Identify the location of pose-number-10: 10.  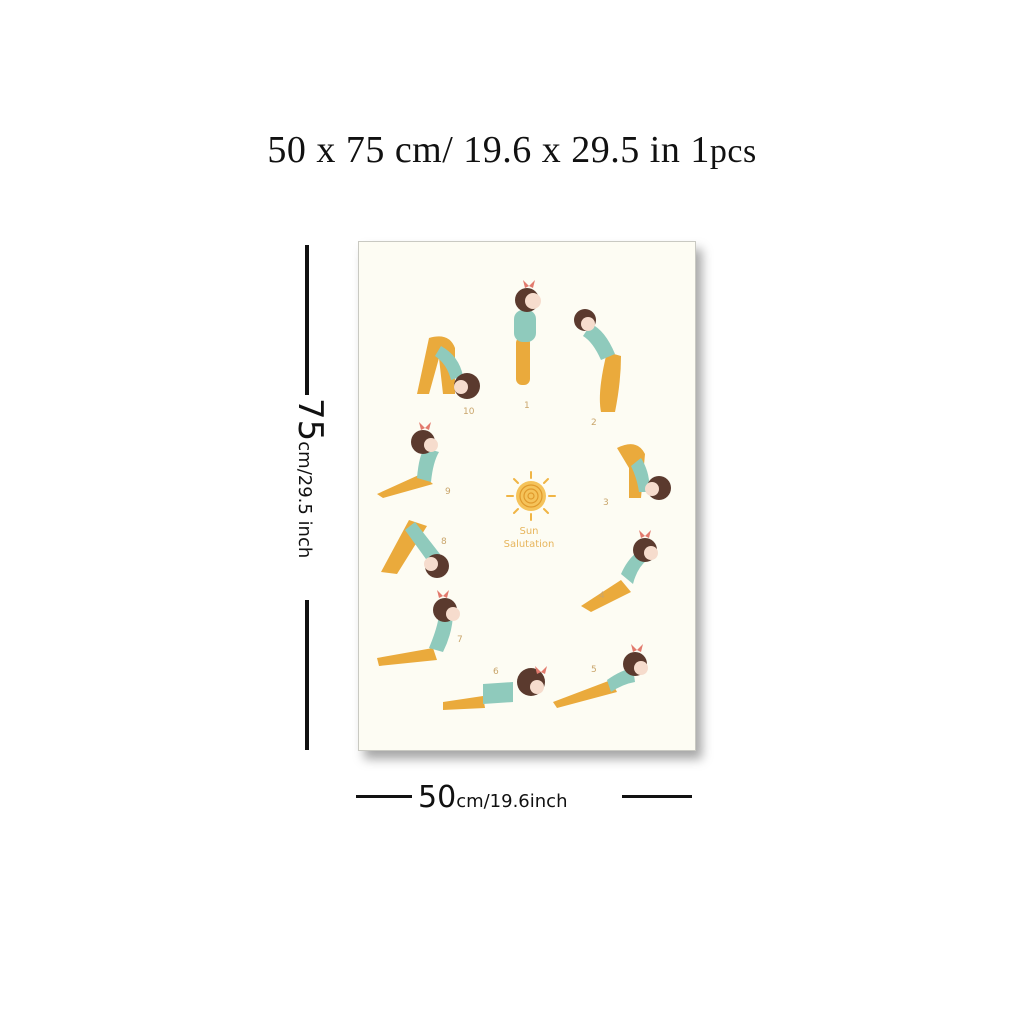
(469, 412).